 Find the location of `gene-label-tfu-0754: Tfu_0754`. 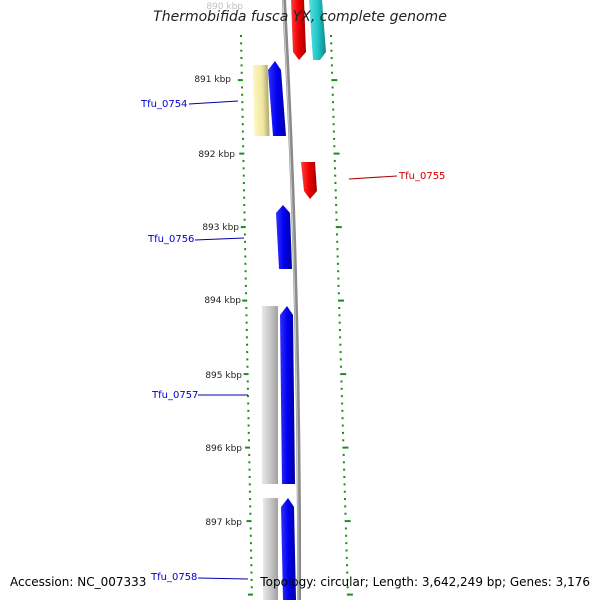

gene-label-tfu-0754: Tfu_0754 is located at coordinates (163, 104).